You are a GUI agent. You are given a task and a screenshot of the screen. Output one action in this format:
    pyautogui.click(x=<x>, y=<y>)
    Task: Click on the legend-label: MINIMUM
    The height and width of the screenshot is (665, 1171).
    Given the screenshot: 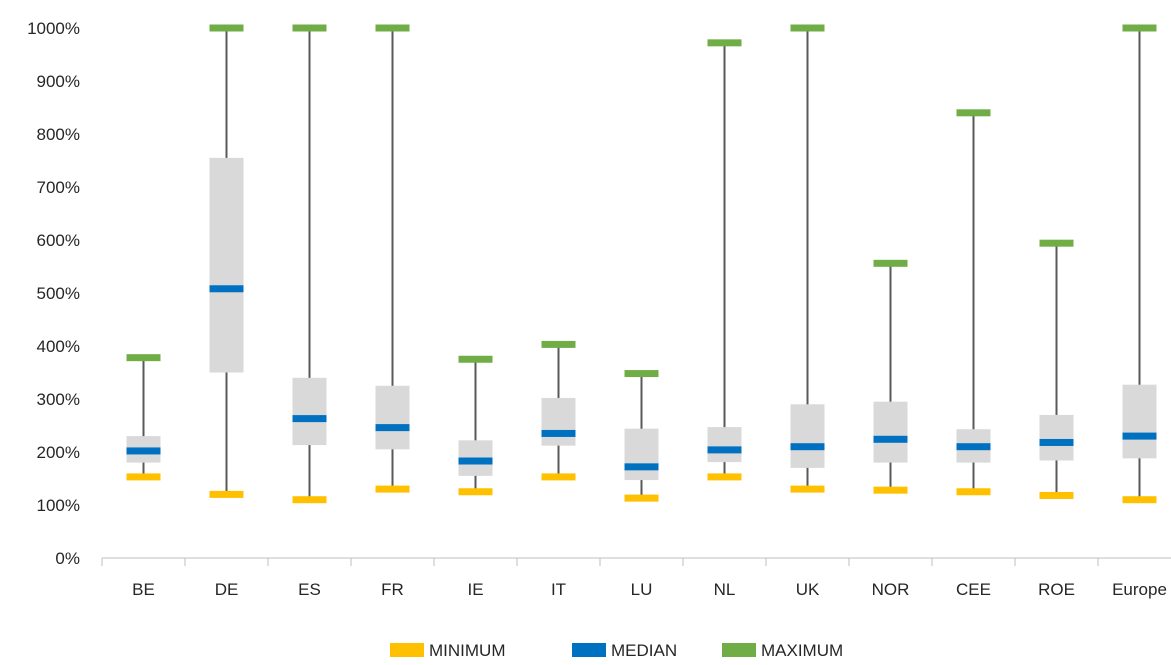 What is the action you would take?
    pyautogui.click(x=467, y=650)
    